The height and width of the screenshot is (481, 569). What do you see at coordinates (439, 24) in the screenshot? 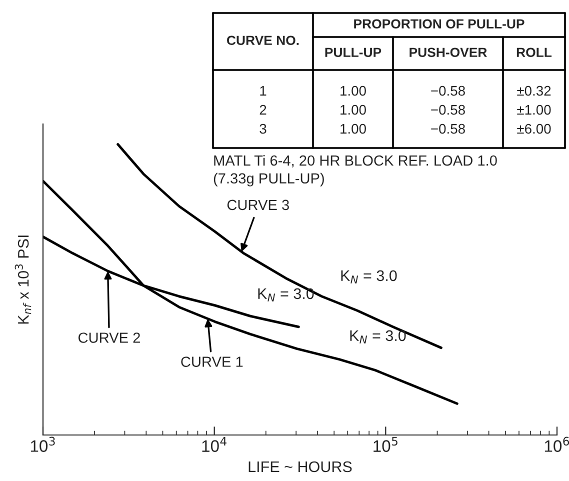
I see `text: PROPORTION OF PULL-UP` at bounding box center [439, 24].